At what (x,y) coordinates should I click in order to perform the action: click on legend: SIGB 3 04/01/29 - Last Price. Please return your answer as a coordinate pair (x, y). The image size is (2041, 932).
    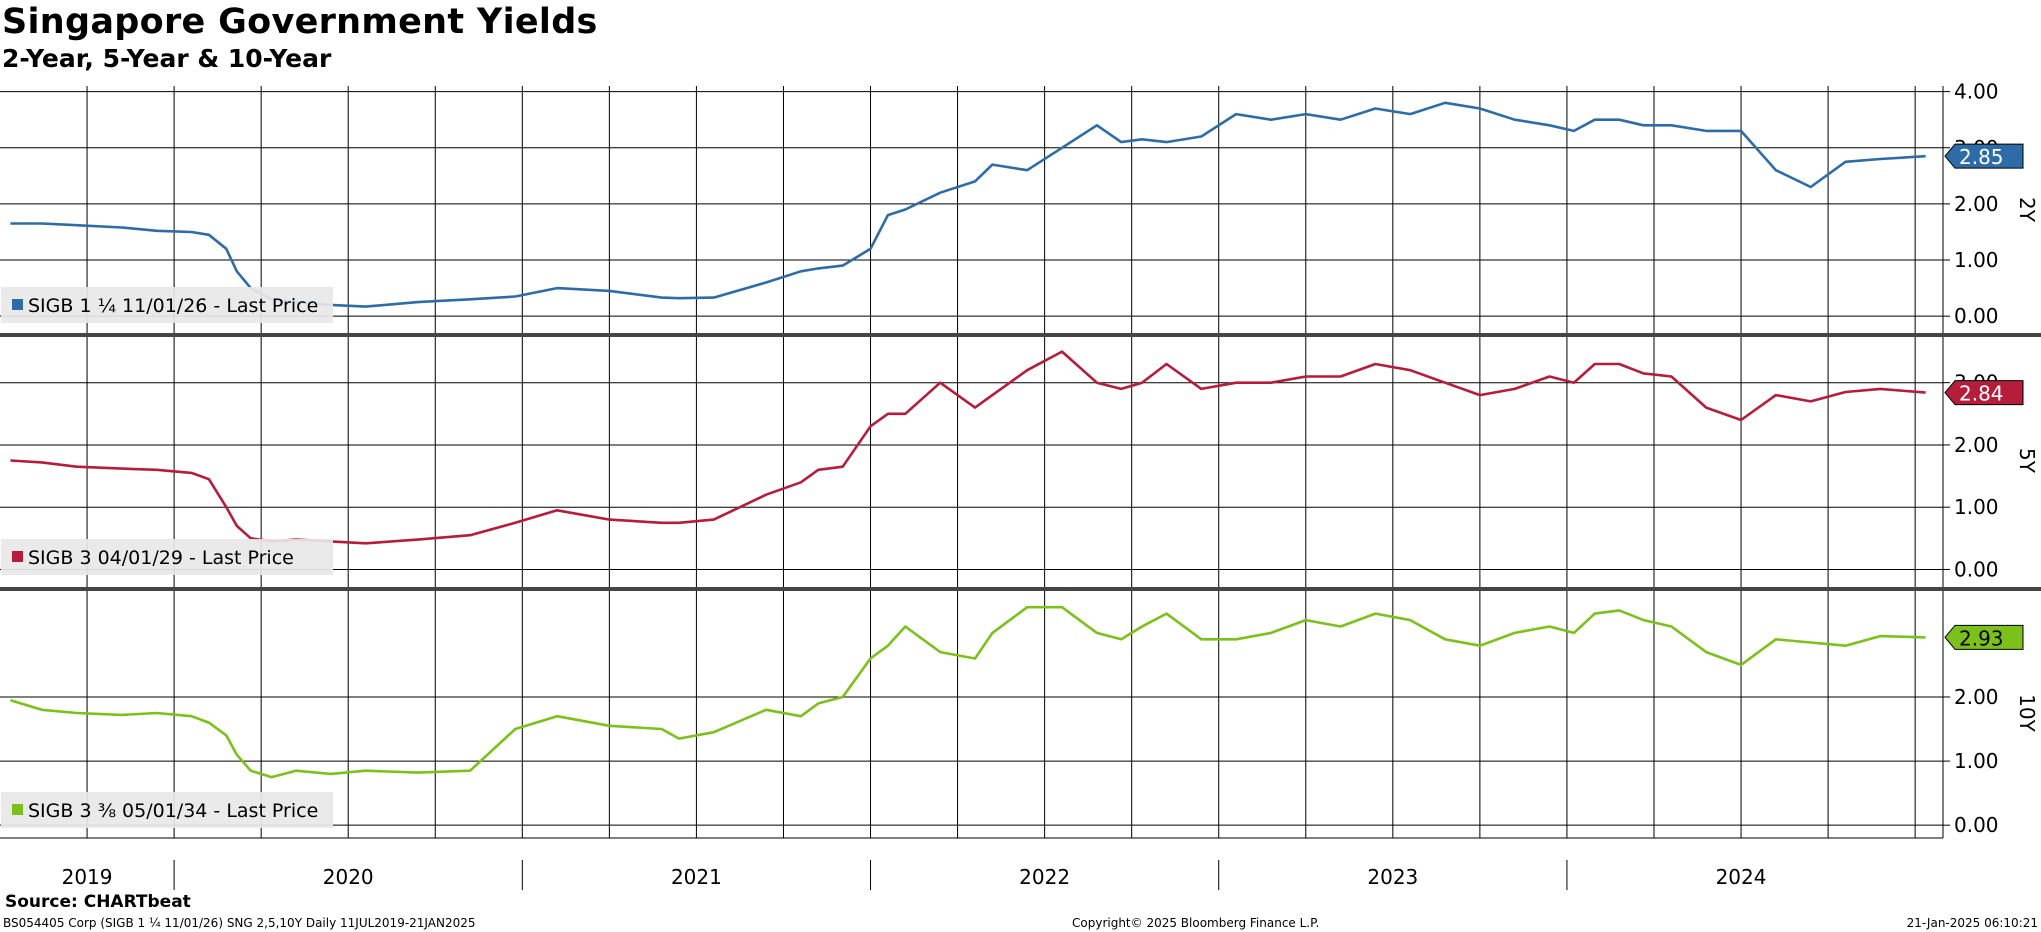
    Looking at the image, I should click on (167, 557).